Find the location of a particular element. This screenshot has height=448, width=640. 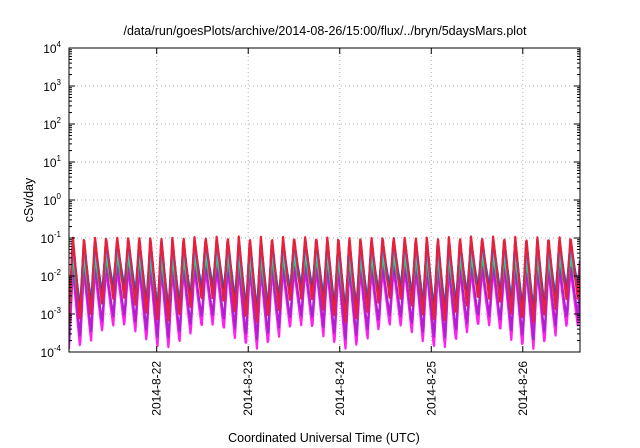

x-axis-label: Coordinated Universal Time (UTC) is located at coordinates (324, 438).